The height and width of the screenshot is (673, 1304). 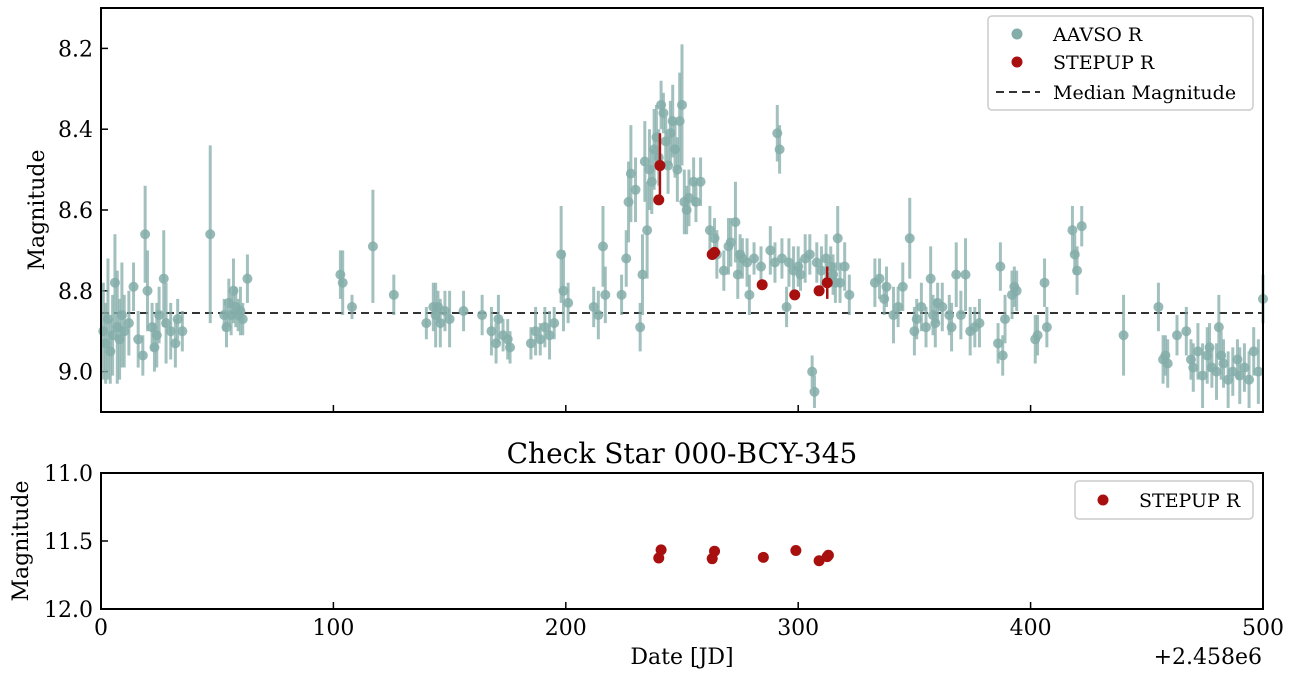 What do you see at coordinates (1104, 63) in the screenshot?
I see `legend-stepup-label: STEPUP R` at bounding box center [1104, 63].